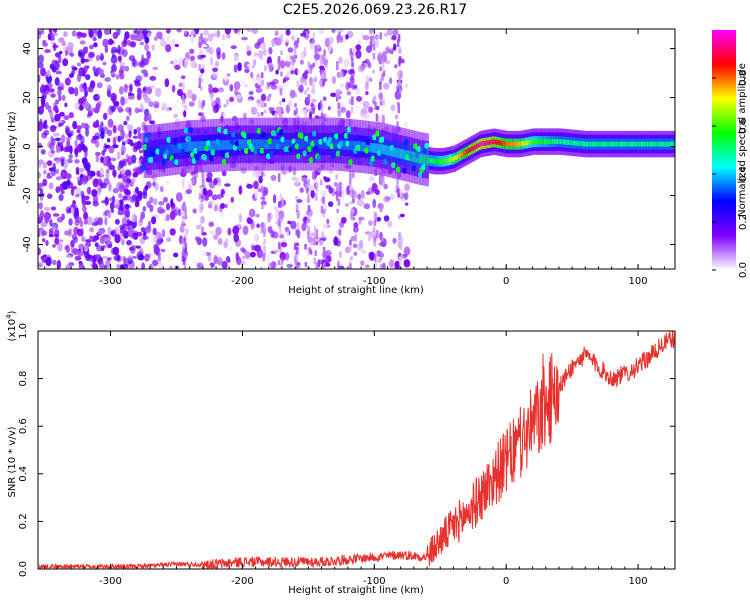 The image size is (750, 600). Describe the element at coordinates (23, 474) in the screenshot. I see `y-tick-label: 0.4` at that location.